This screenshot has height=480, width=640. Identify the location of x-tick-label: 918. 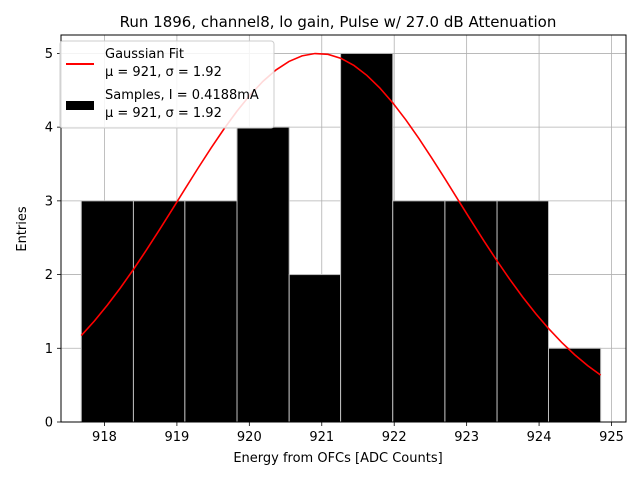
(104, 437).